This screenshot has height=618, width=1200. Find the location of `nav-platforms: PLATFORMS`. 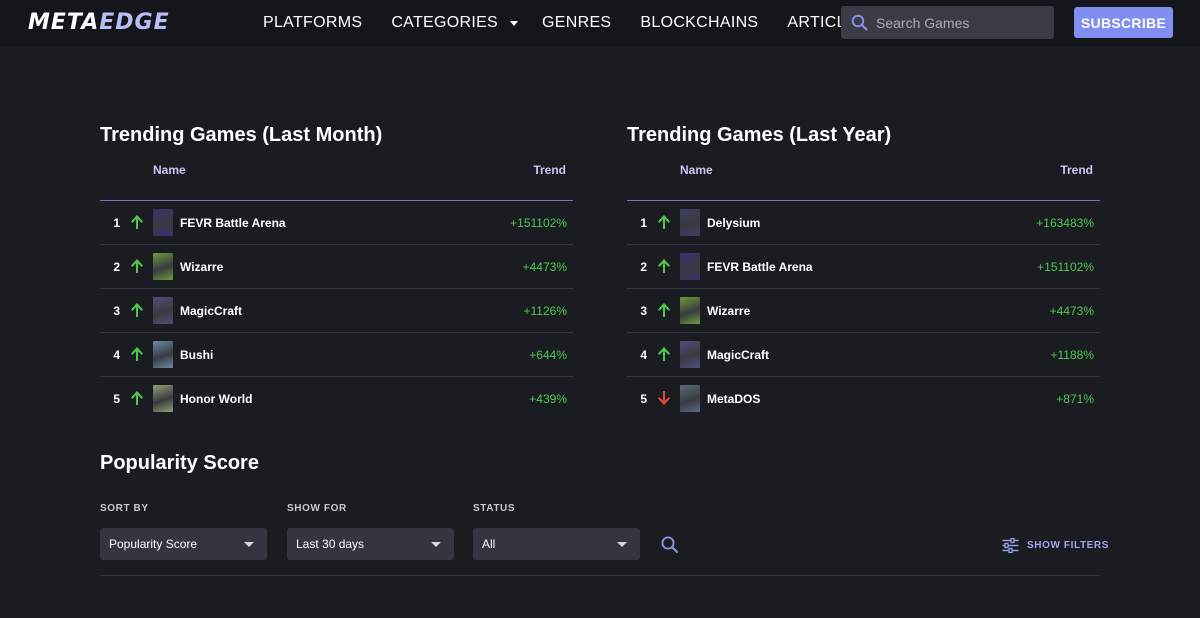

nav-platforms: PLATFORMS is located at coordinates (312, 23).